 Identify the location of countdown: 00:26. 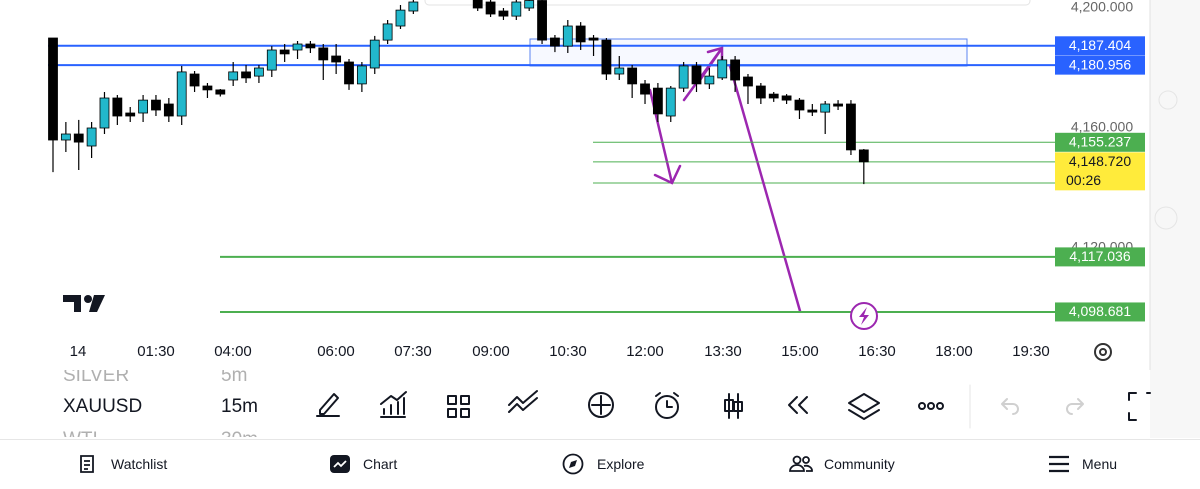
(1083, 180).